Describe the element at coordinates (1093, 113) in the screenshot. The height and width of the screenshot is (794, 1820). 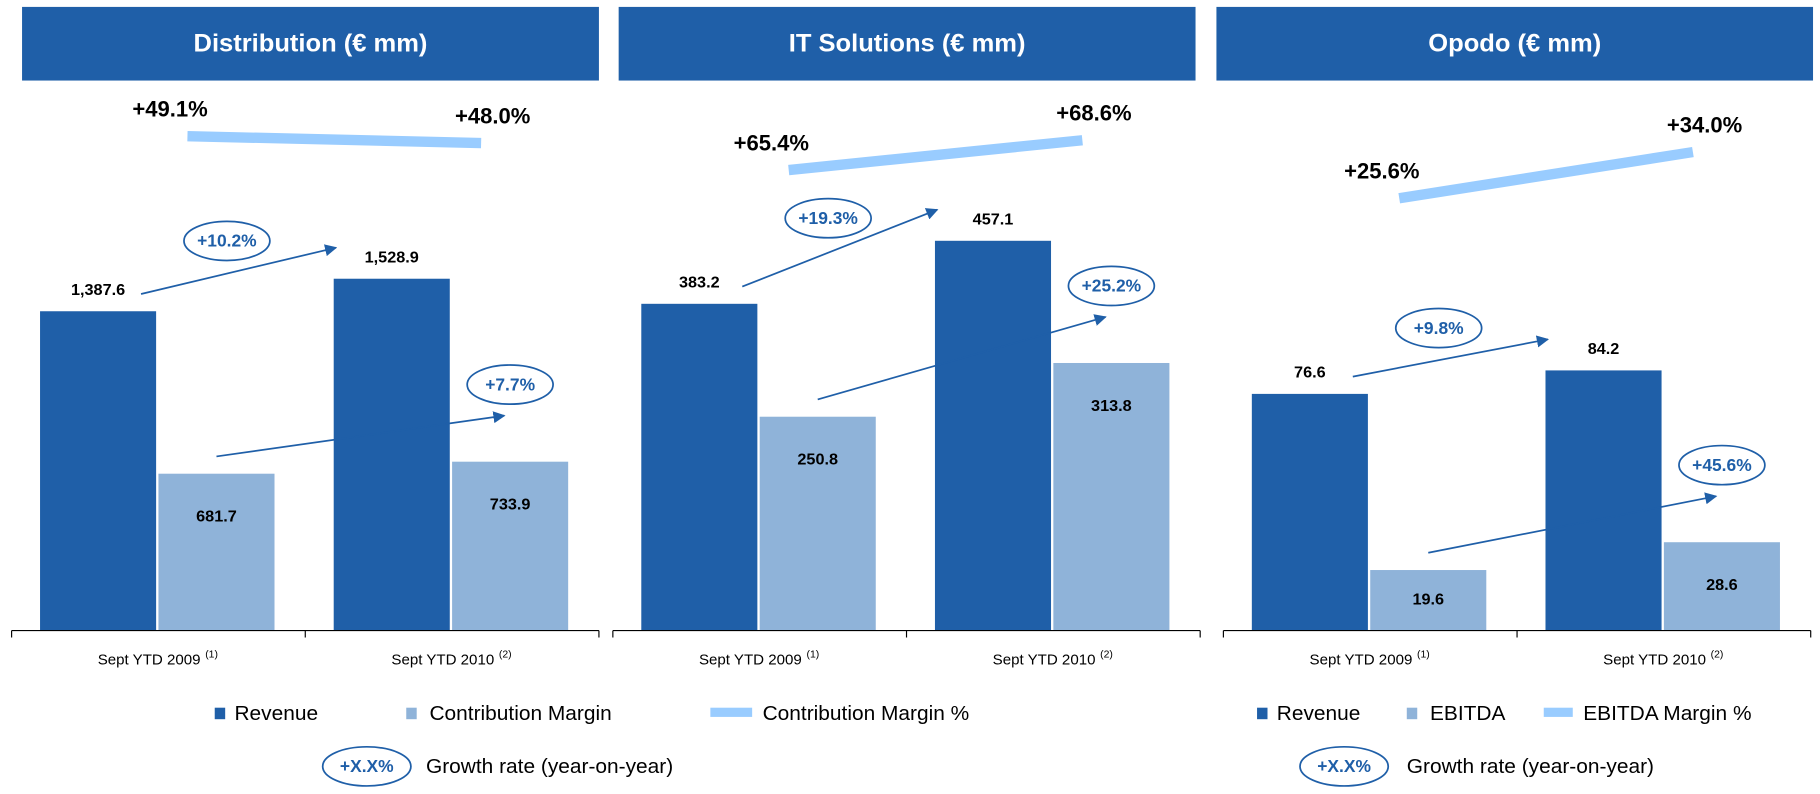
I see `margin-label: +68.6%` at that location.